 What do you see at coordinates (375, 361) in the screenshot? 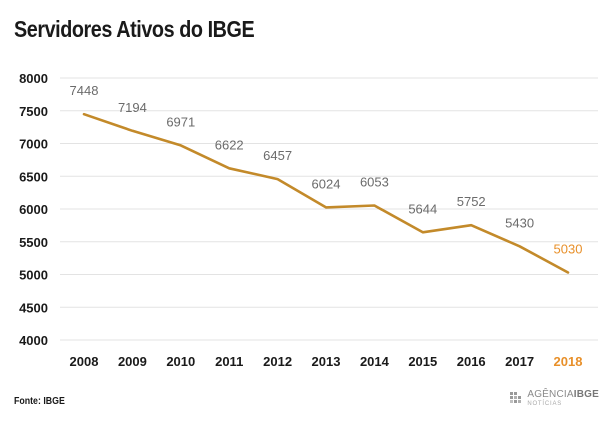
I see `x-tick-label: 2014` at bounding box center [375, 361].